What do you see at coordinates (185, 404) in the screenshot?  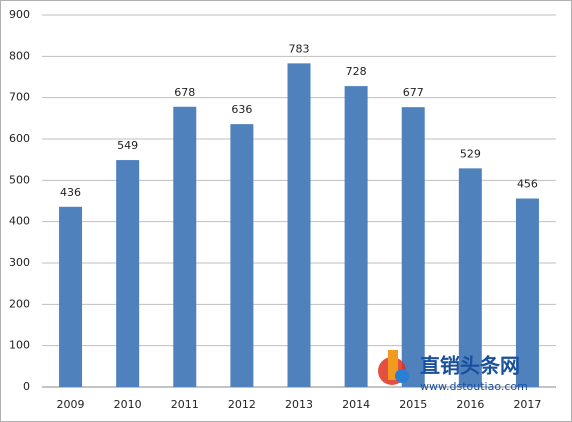 I see `x-tick-label: 2011` at bounding box center [185, 404].